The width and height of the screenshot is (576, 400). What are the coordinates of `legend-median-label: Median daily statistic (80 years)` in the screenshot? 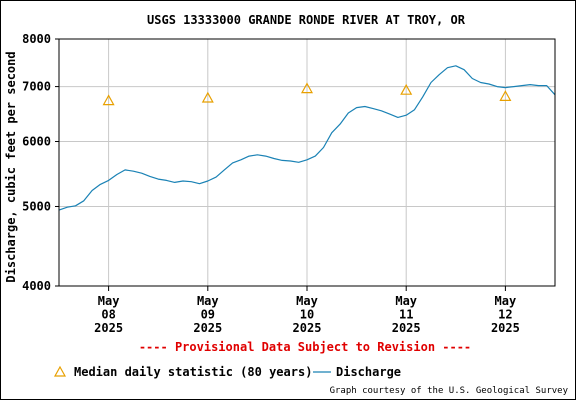 It's located at (193, 372).